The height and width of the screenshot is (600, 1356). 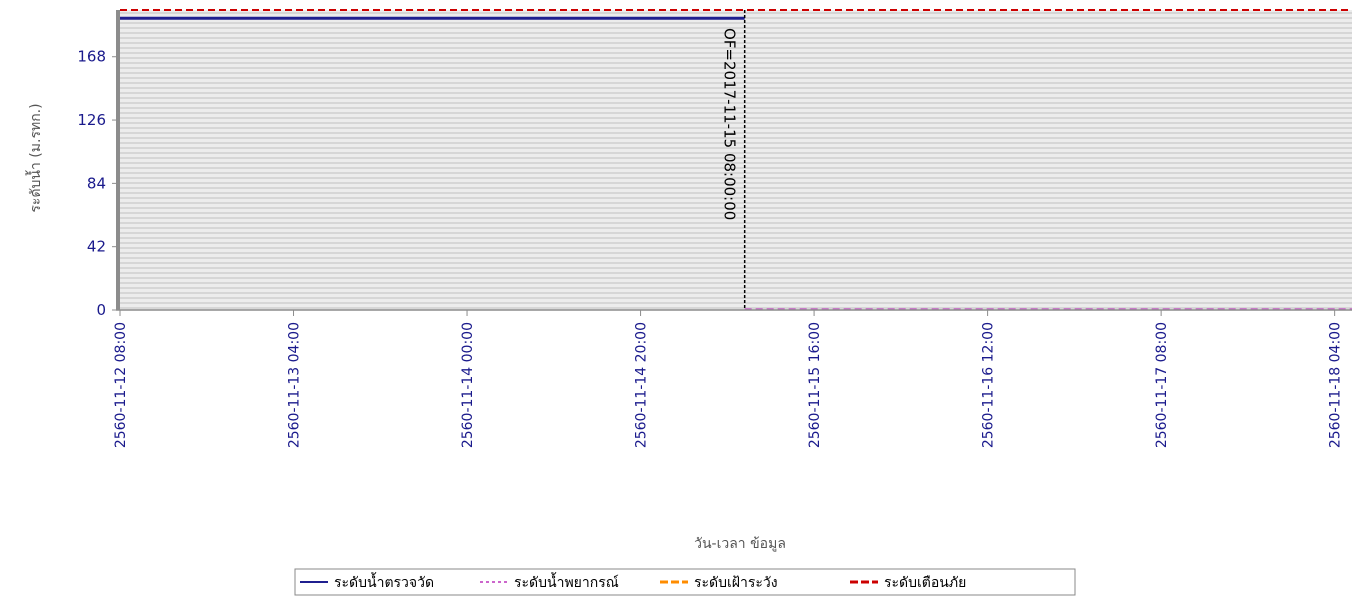 I want to click on x-tick-label: 2560-11-13 04:00, so click(x=295, y=385).